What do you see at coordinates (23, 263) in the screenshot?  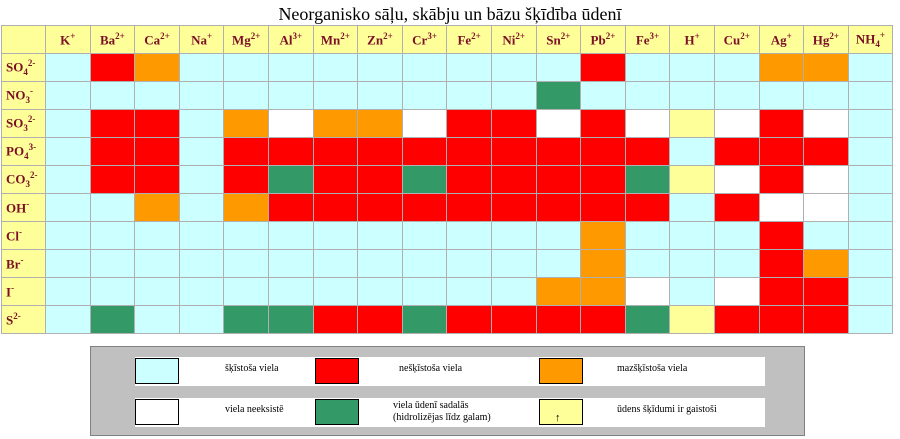 I see `anion-header: Br-` at bounding box center [23, 263].